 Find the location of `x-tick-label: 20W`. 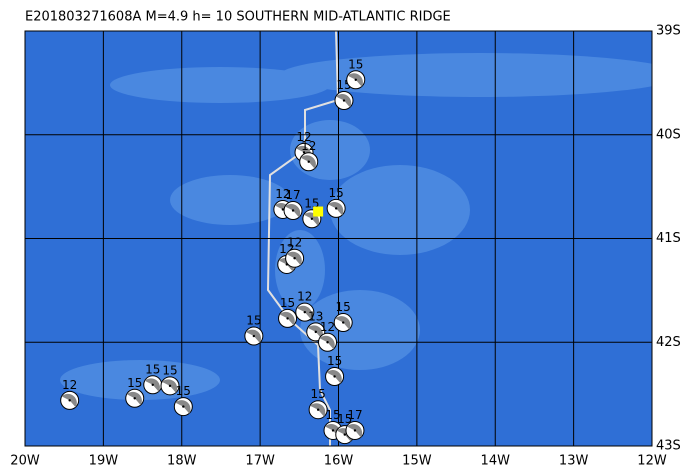

x-tick-label: 20W is located at coordinates (25, 461).